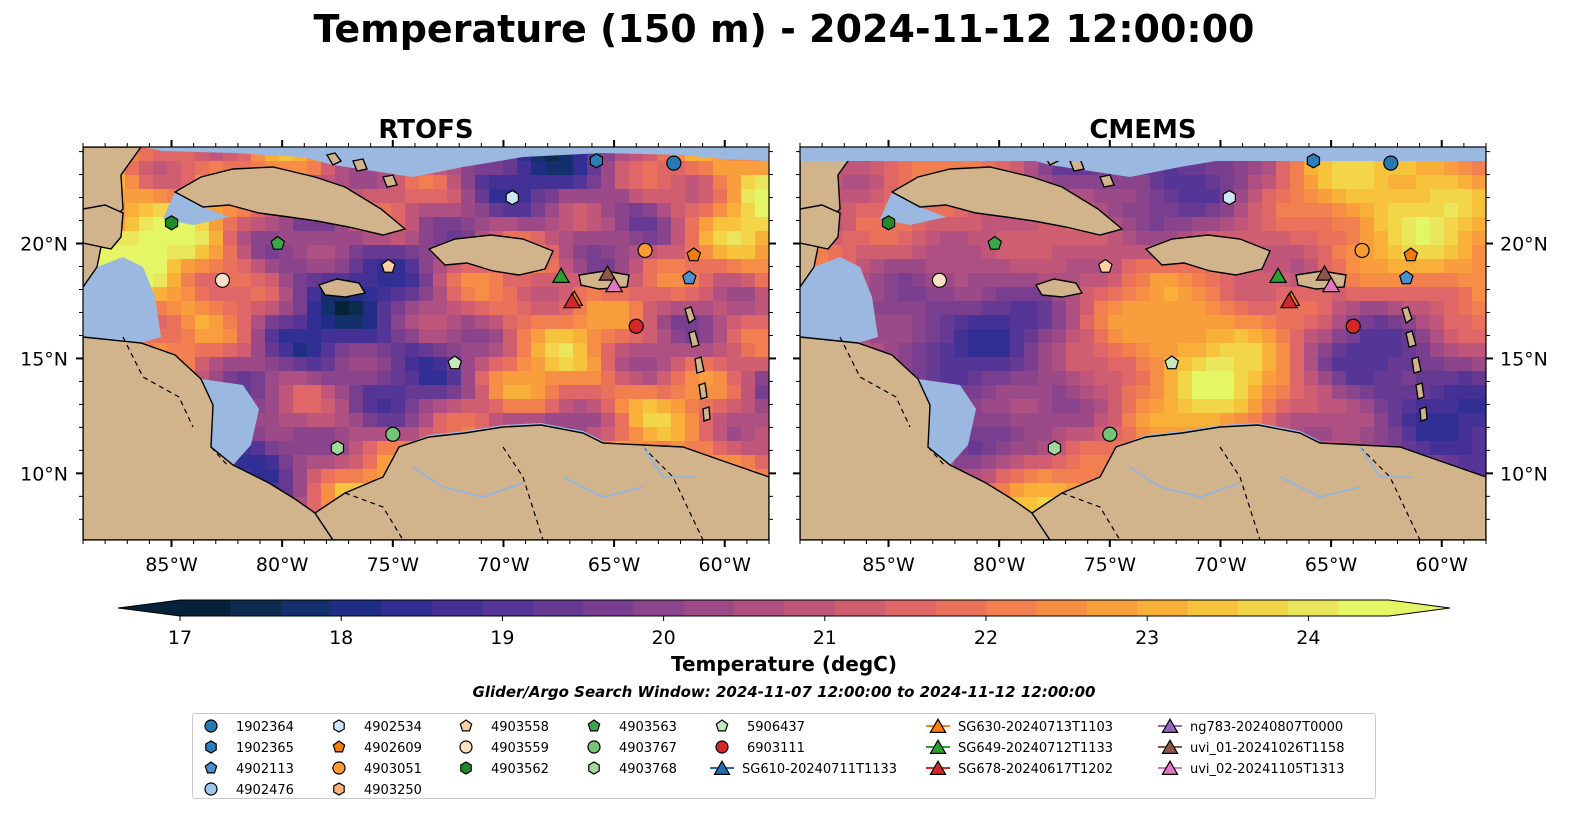  I want to click on legend-marker-SG678-20240617T1202, so click(938, 767).